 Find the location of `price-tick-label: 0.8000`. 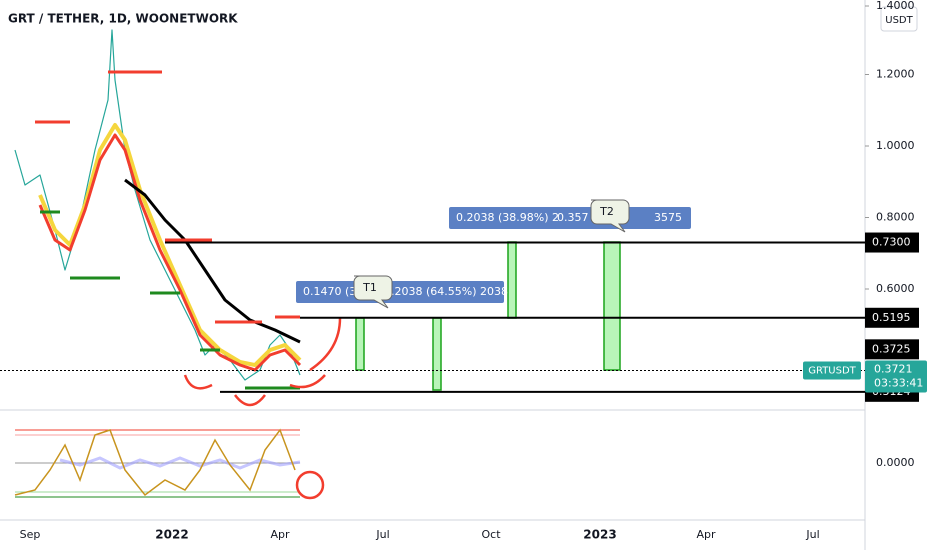

price-tick-label: 0.8000 is located at coordinates (895, 217).